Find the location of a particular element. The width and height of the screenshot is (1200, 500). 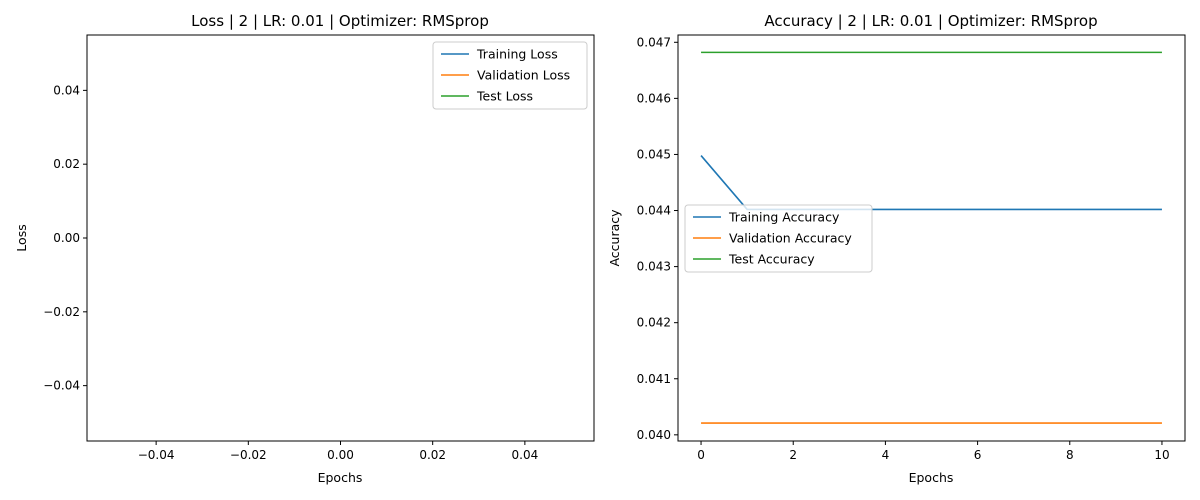

accuracy-y-tick-label: 0.046 is located at coordinates (654, 98).